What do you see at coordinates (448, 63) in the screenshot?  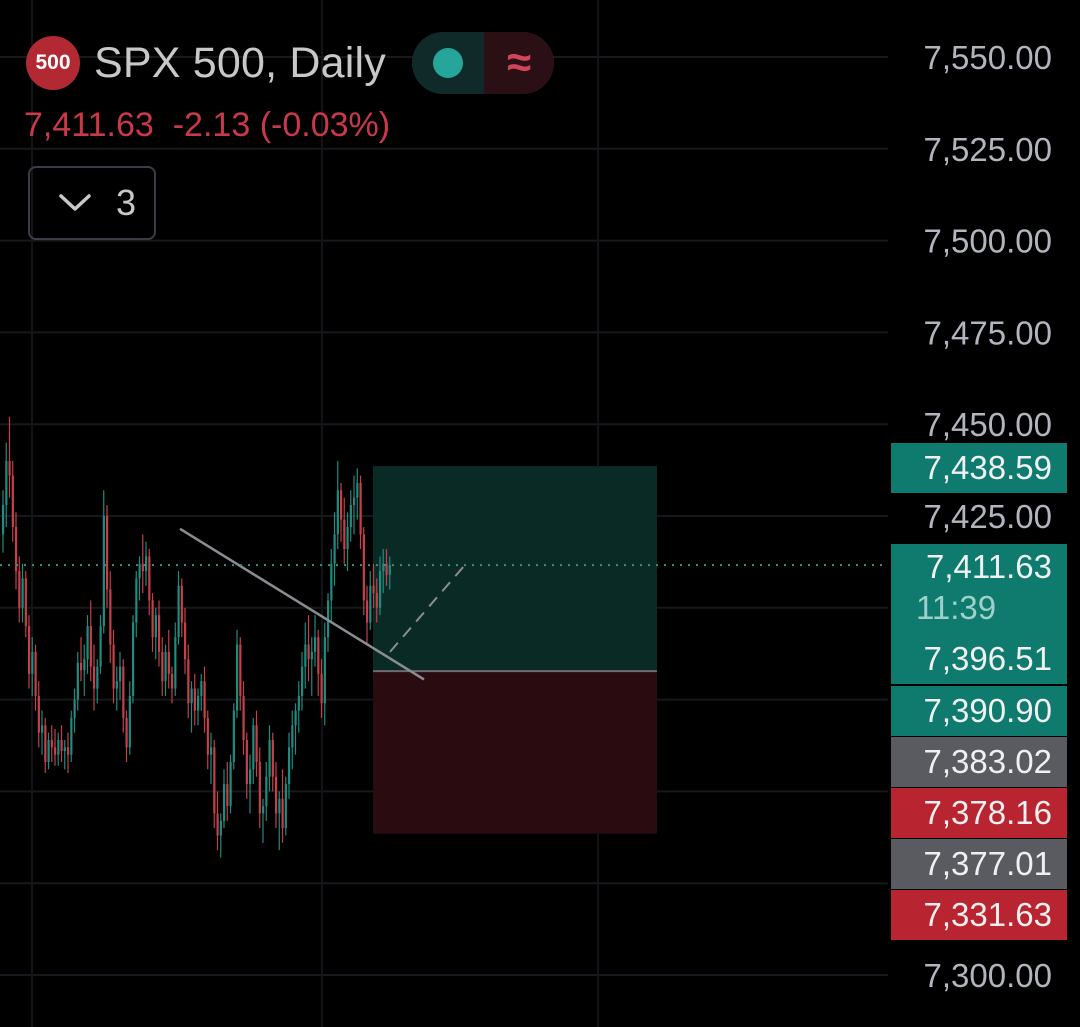 I see `market-open-dot-icon` at bounding box center [448, 63].